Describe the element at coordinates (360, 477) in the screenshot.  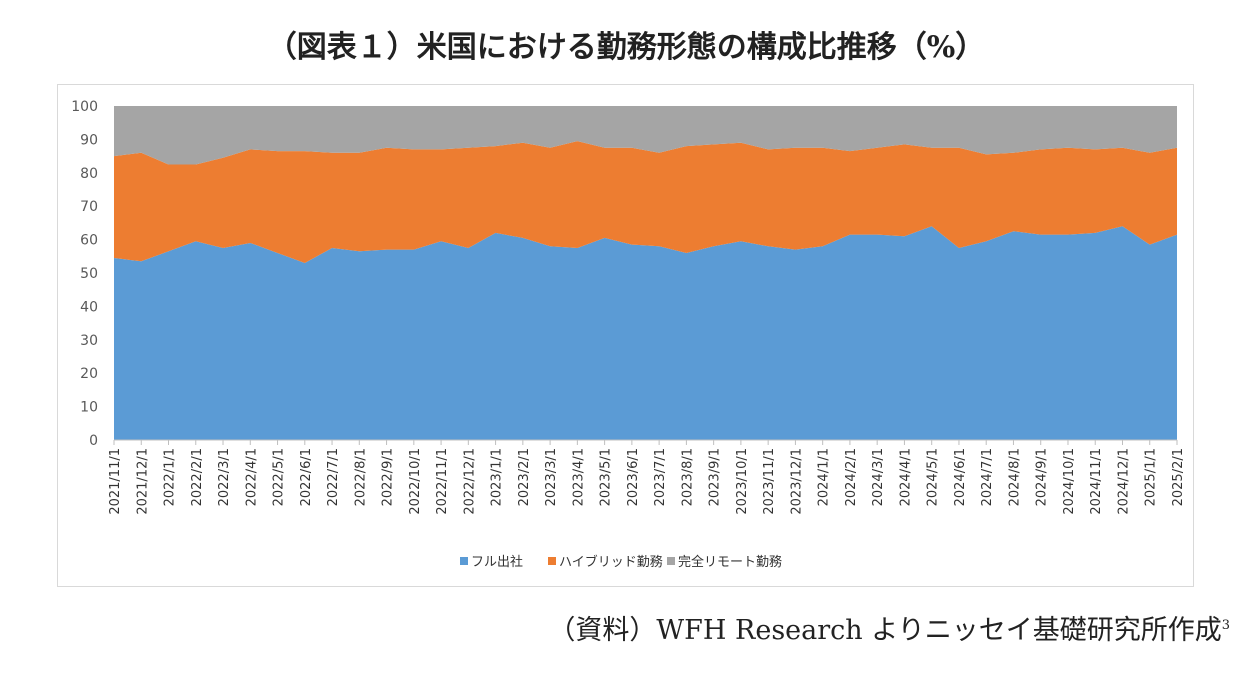
I see `x-tick-label: 2022/8/1` at that location.